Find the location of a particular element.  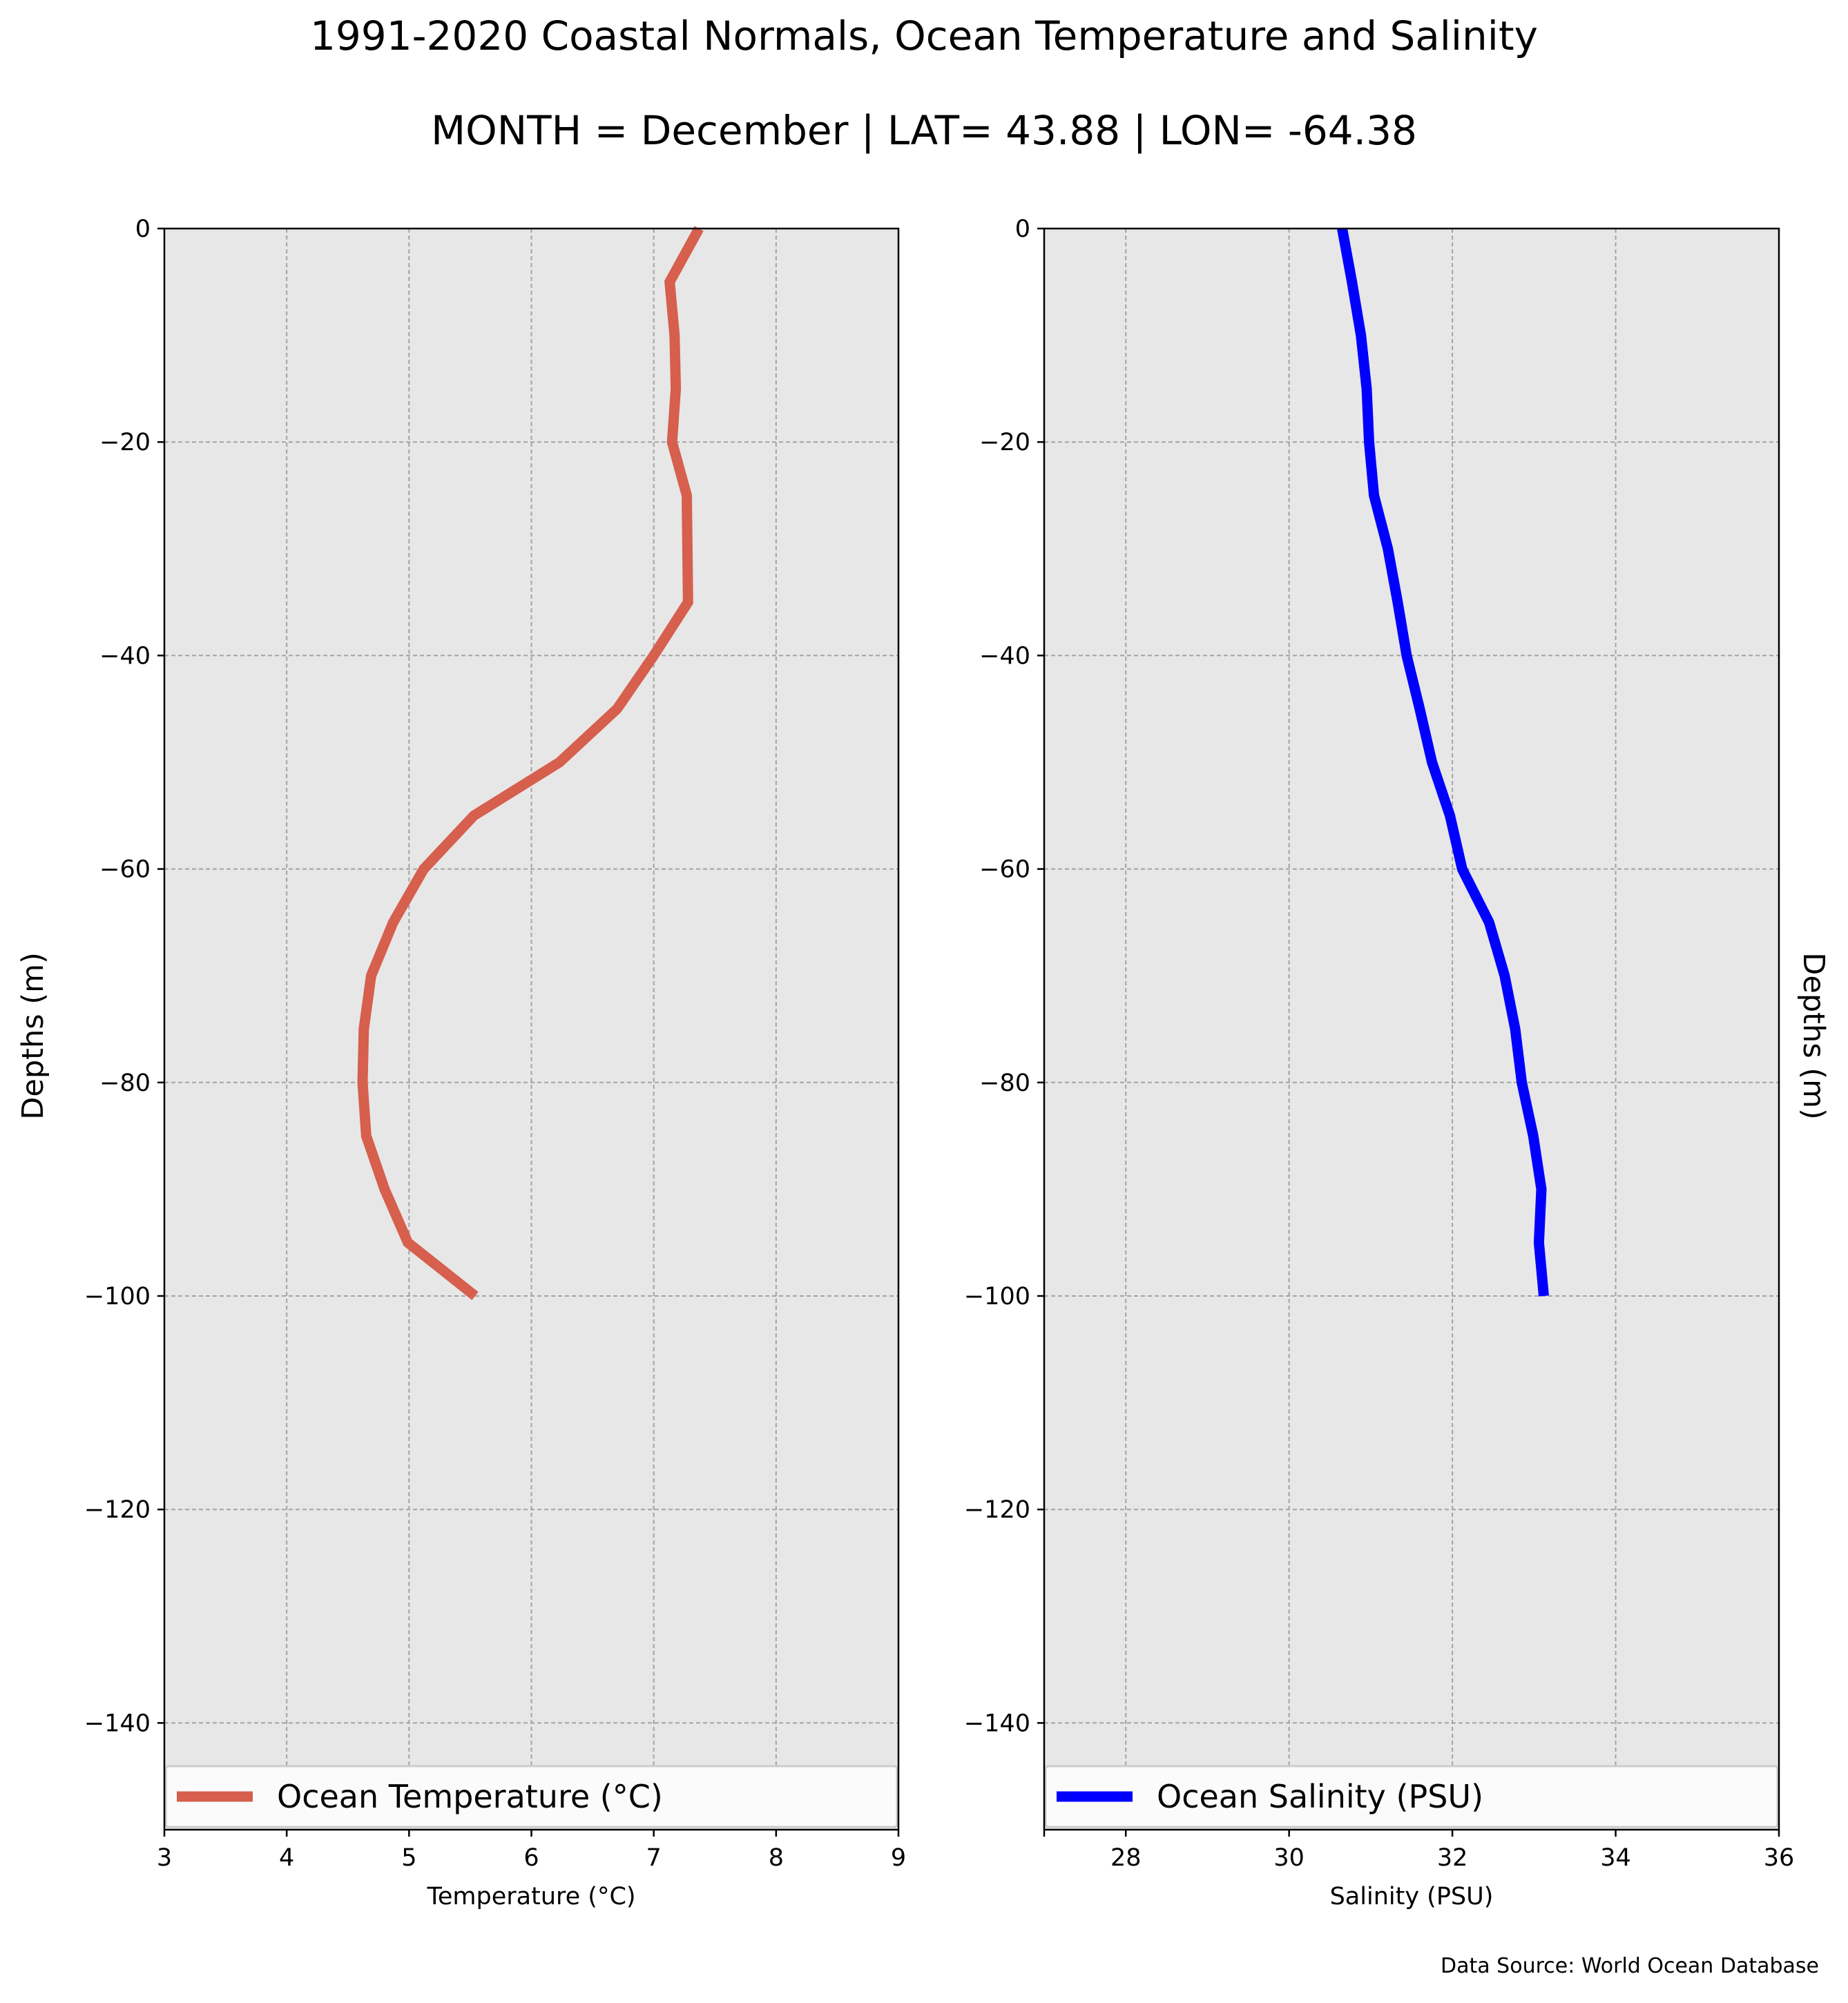

panel-2-series-line is located at coordinates (1443, 762).